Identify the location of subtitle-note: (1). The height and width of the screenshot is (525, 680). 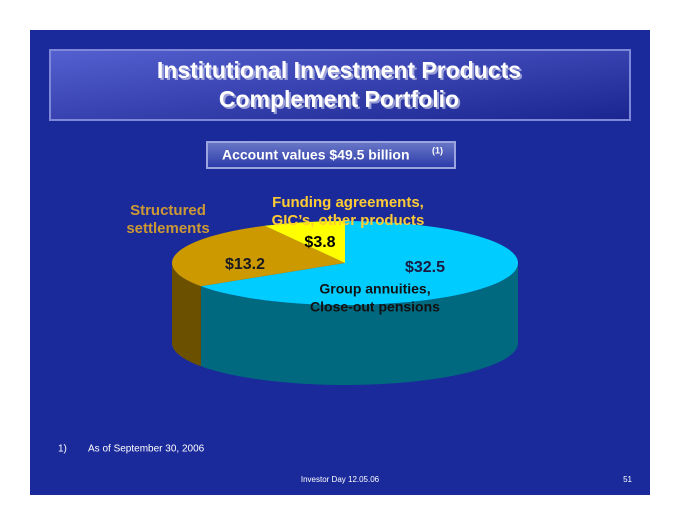
(437, 150).